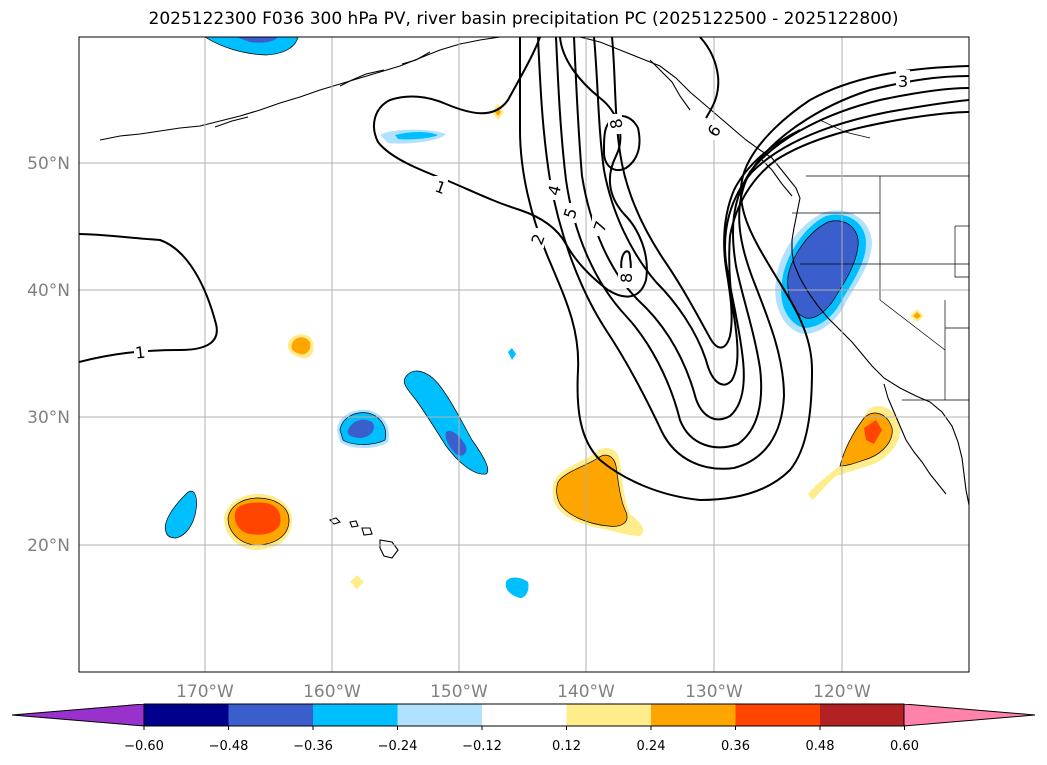 The width and height of the screenshot is (1047, 765). I want to click on colorbar-tick-label: 0.36, so click(735, 746).